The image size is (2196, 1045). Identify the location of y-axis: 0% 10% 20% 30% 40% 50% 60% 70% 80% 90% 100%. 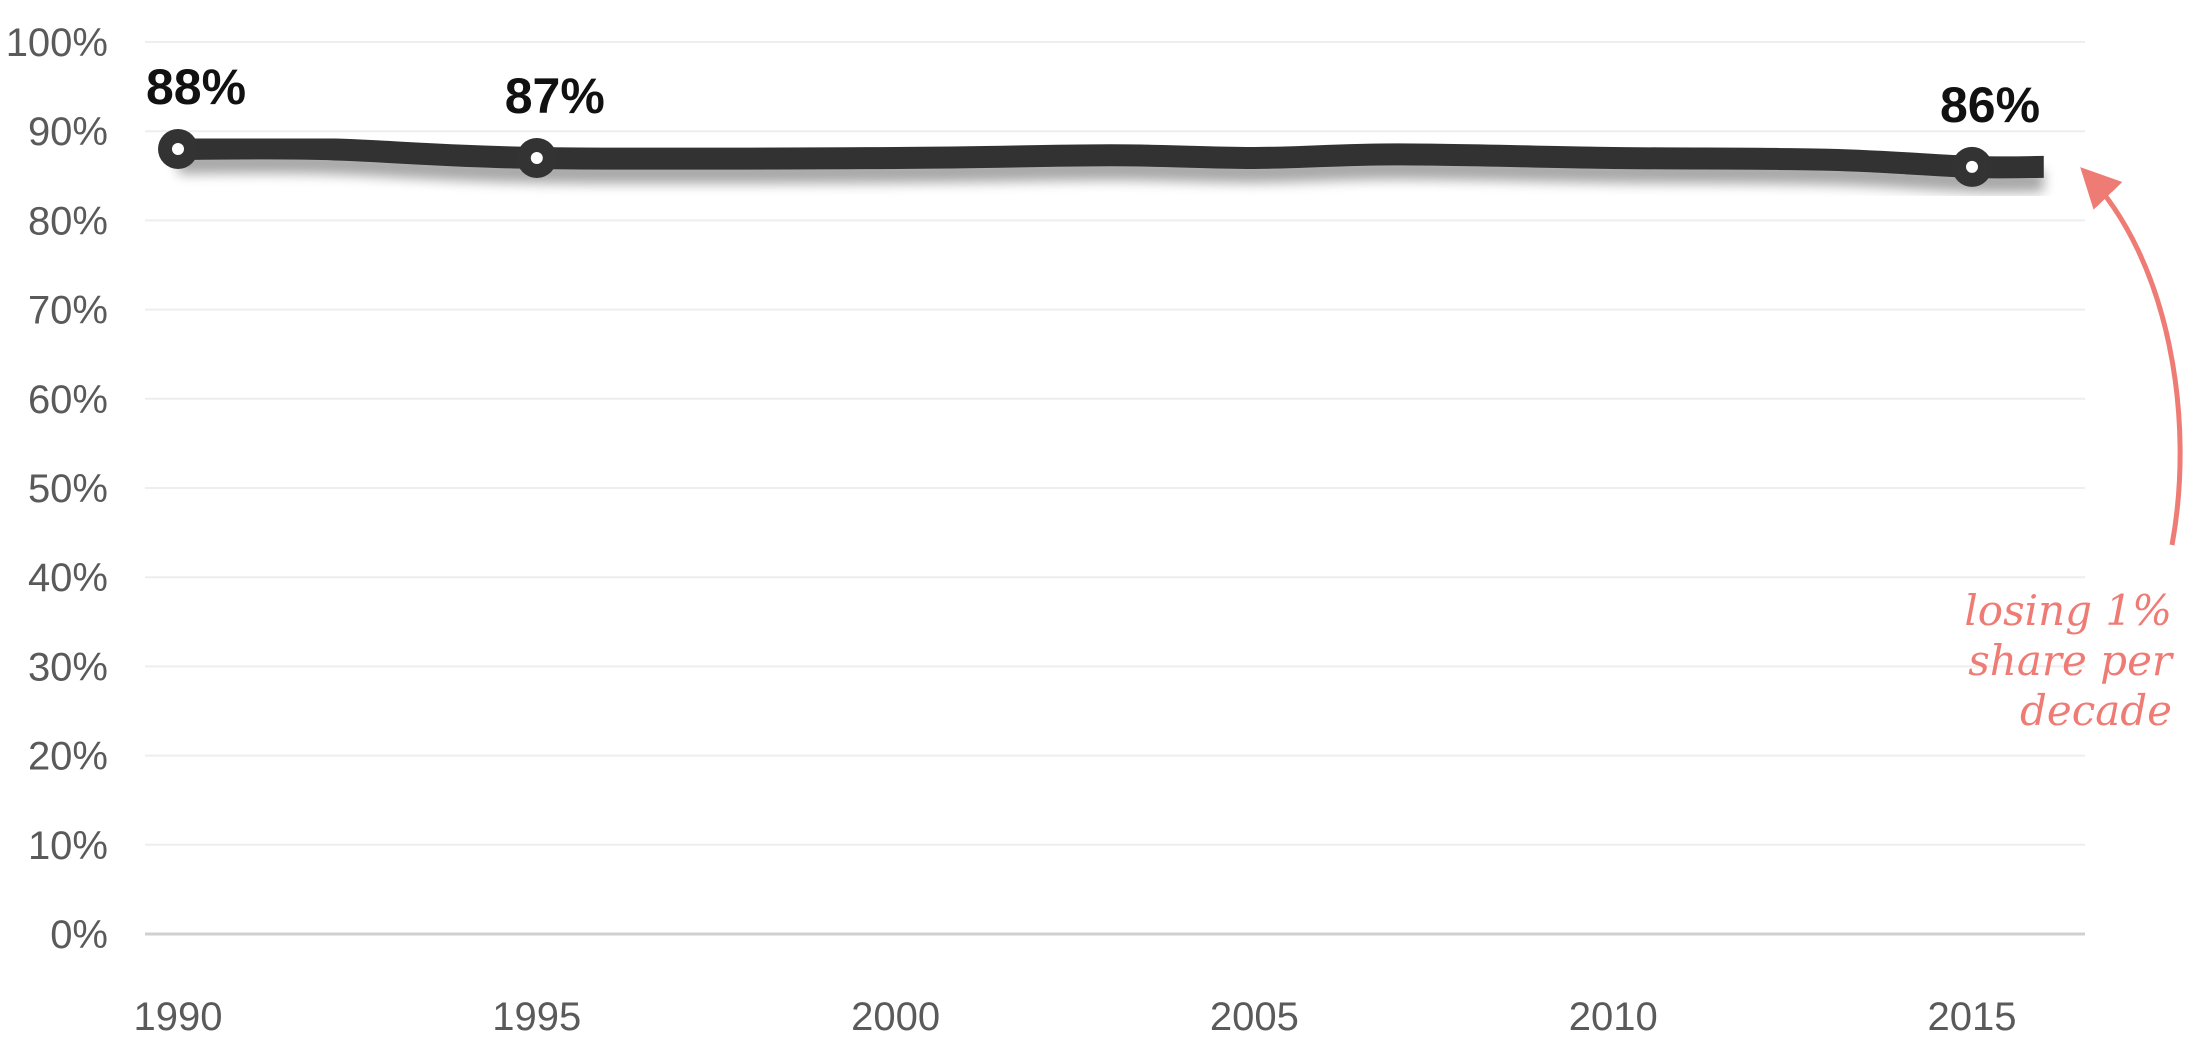
(57, 489).